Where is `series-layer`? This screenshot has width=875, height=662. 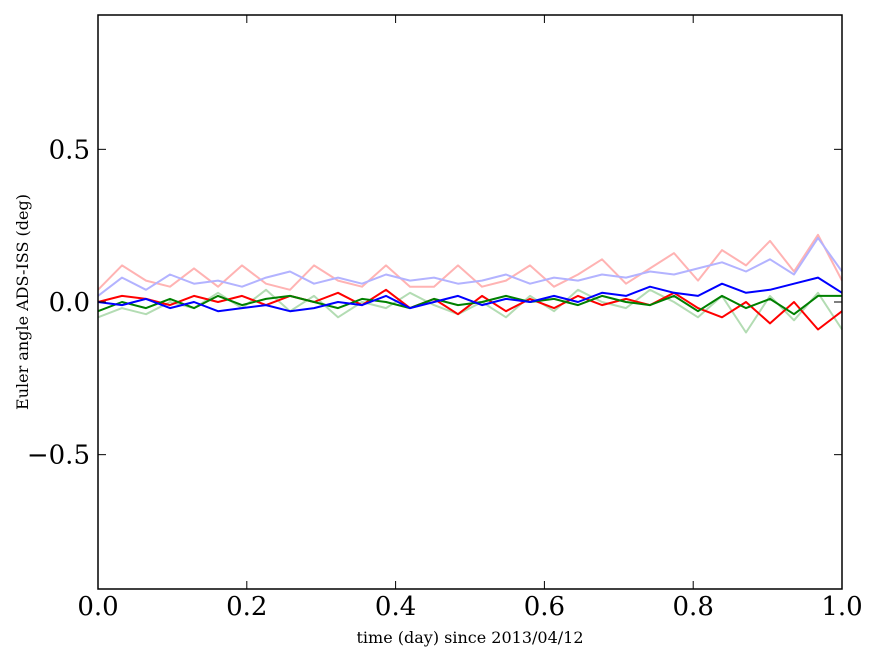
series-layer is located at coordinates (470, 283).